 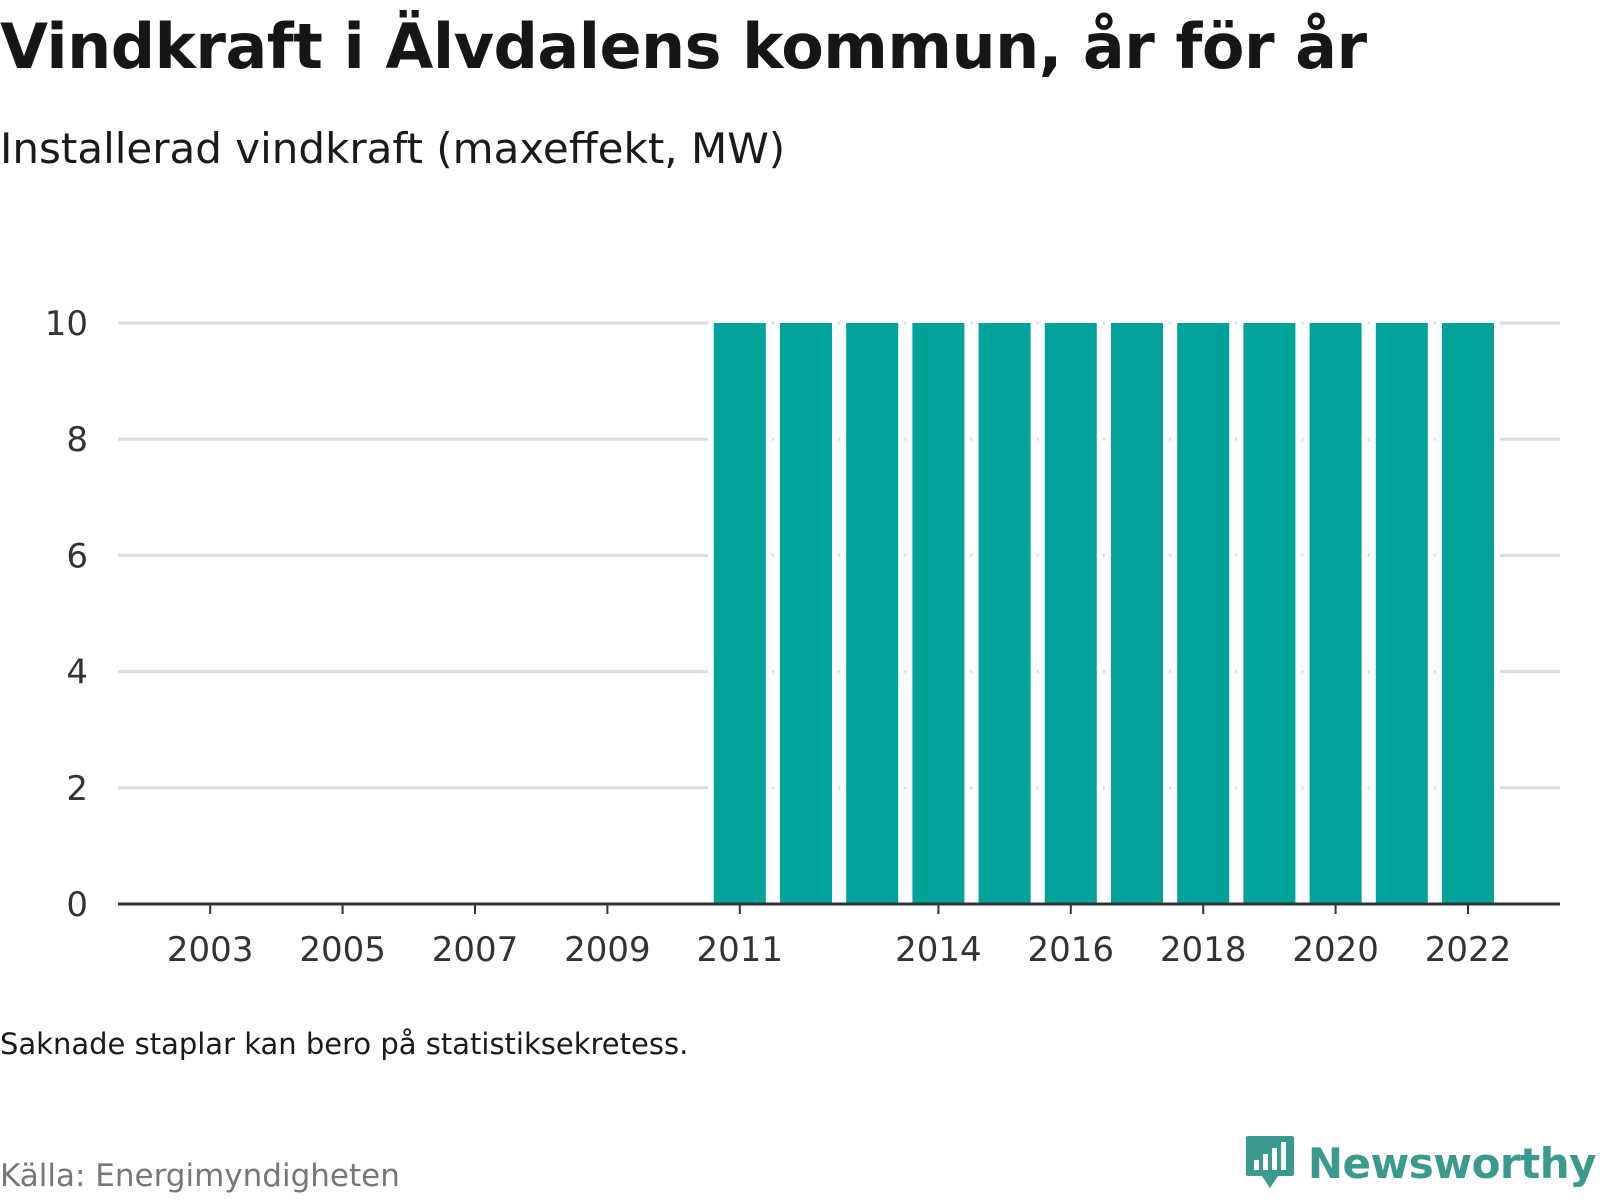 What do you see at coordinates (740, 950) in the screenshot?
I see `x-tick-label: 2011` at bounding box center [740, 950].